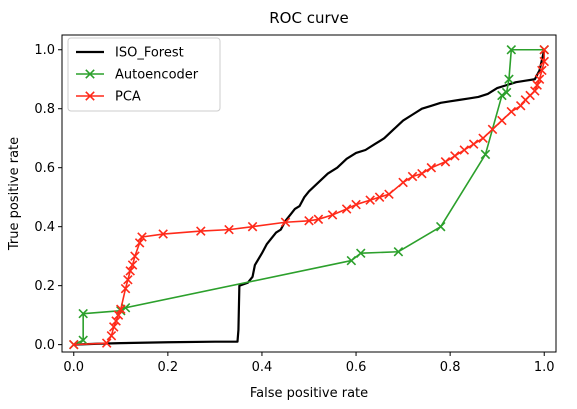  Describe the element at coordinates (44, 109) in the screenshot. I see `y-tick-label: 0.8` at that location.